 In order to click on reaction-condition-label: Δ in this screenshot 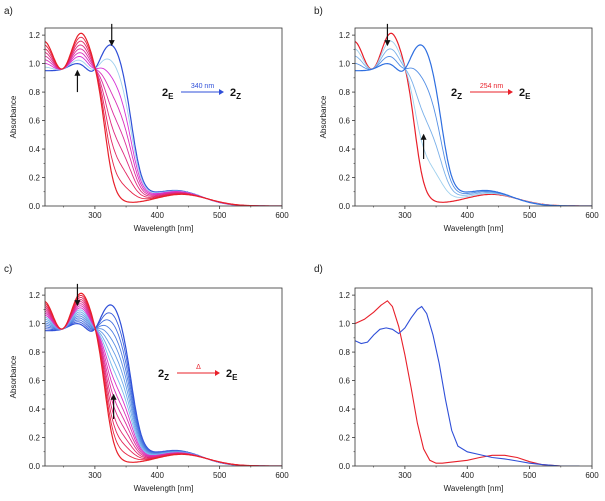, I will do `click(198, 367)`.